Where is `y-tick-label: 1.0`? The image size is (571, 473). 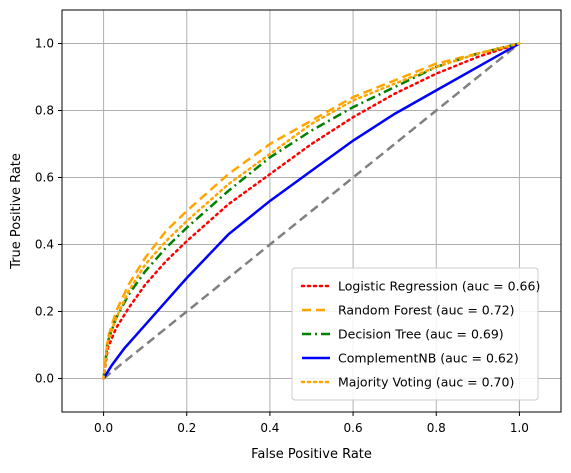
y-tick-label: 1.0 is located at coordinates (44, 44).